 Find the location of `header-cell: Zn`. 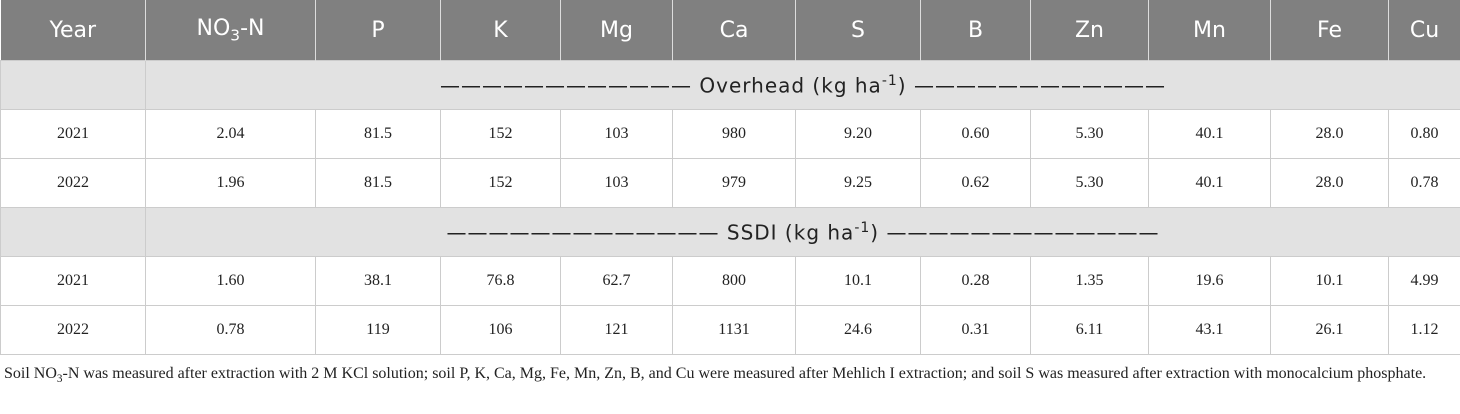

header-cell: Zn is located at coordinates (1089, 30).